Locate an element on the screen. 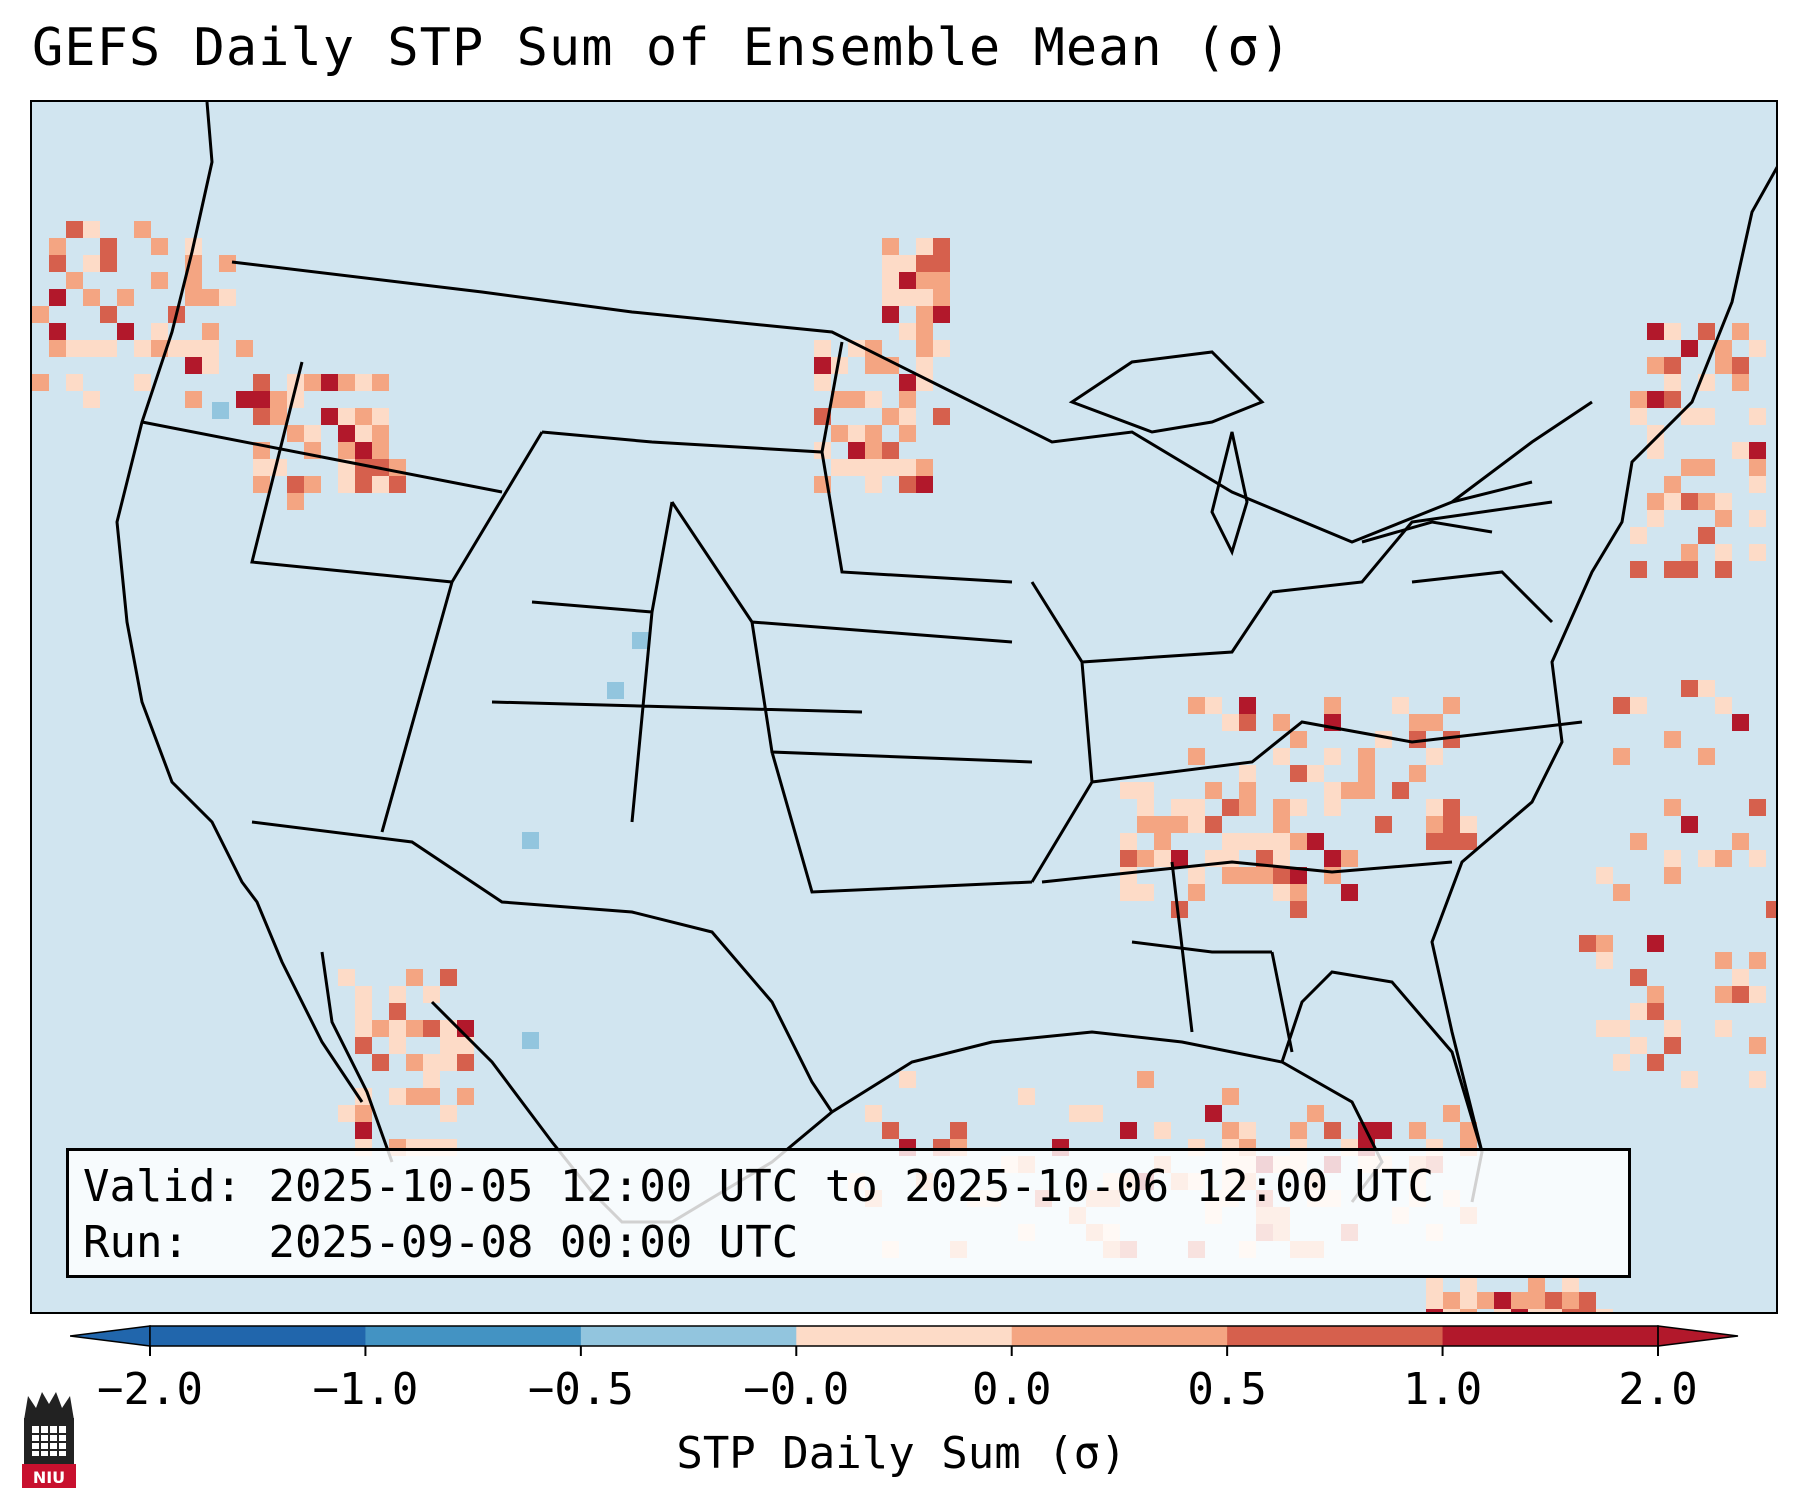 The image size is (1803, 1506). run-label: Run: is located at coordinates (136, 1242).